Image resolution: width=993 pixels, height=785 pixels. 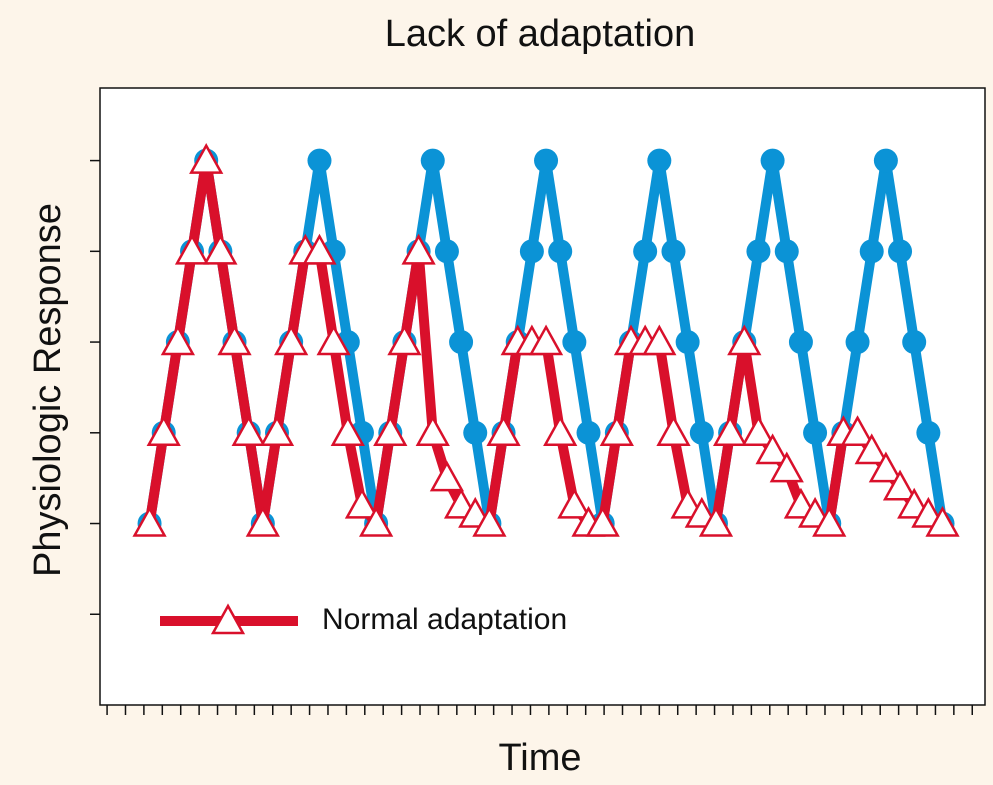 What do you see at coordinates (539, 758) in the screenshot?
I see `x-axis-label: Time` at bounding box center [539, 758].